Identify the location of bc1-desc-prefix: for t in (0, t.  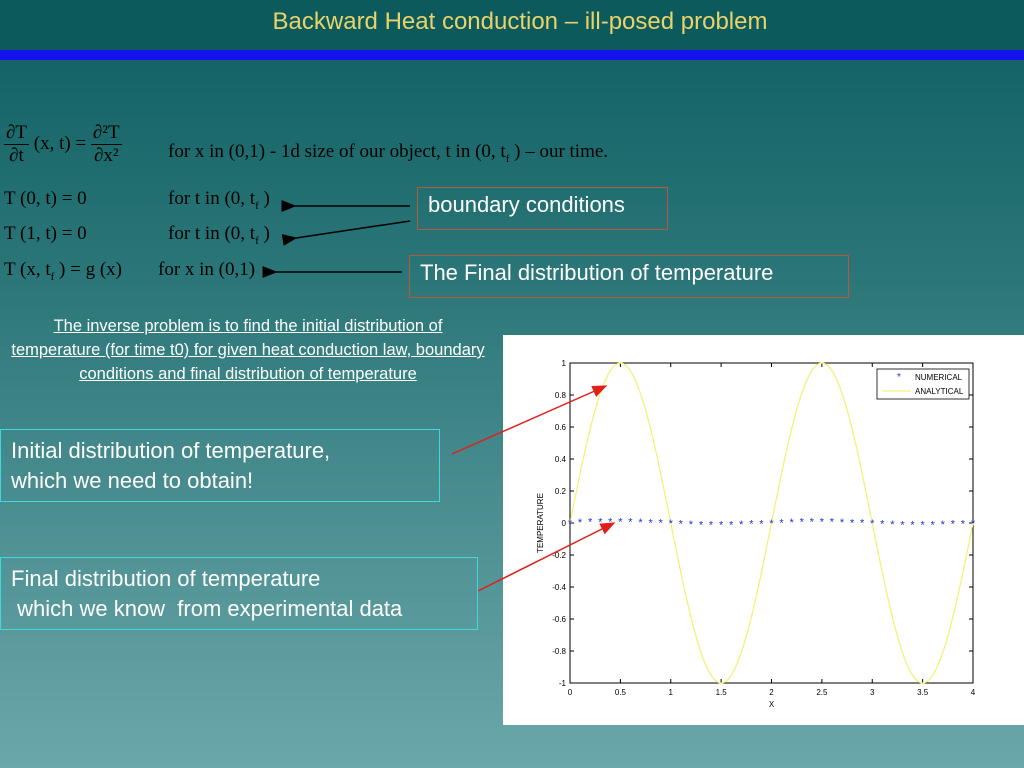
(212, 233).